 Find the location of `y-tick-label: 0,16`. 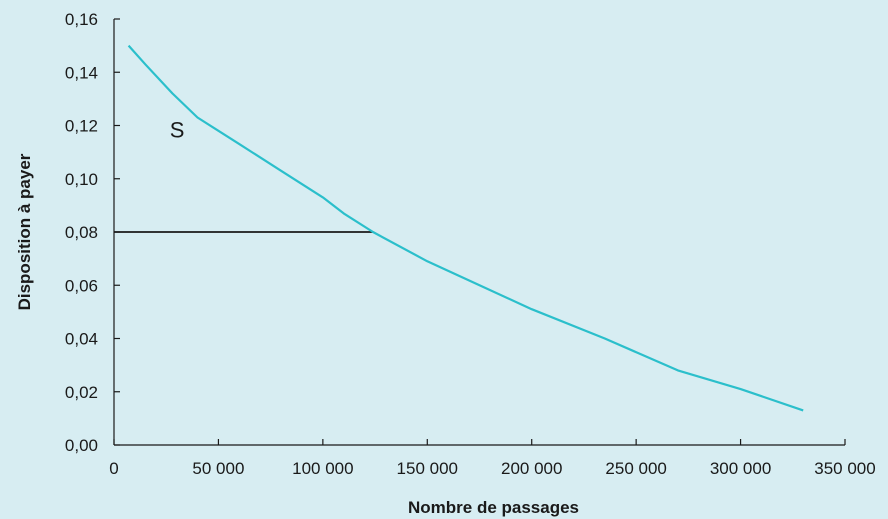

y-tick-label: 0,16 is located at coordinates (81, 19).